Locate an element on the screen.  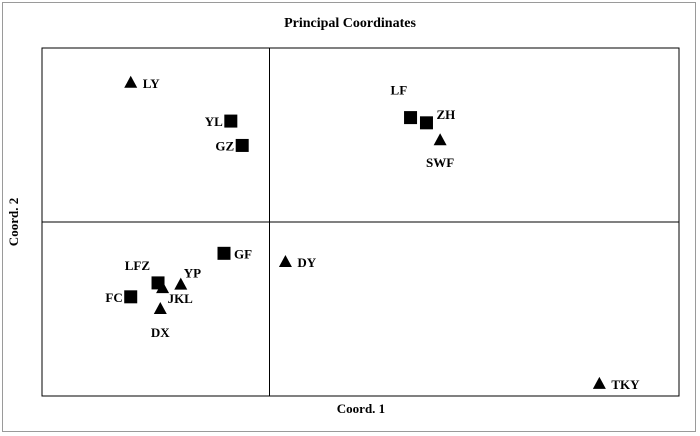
point-label-yl: YL is located at coordinates (214, 121).